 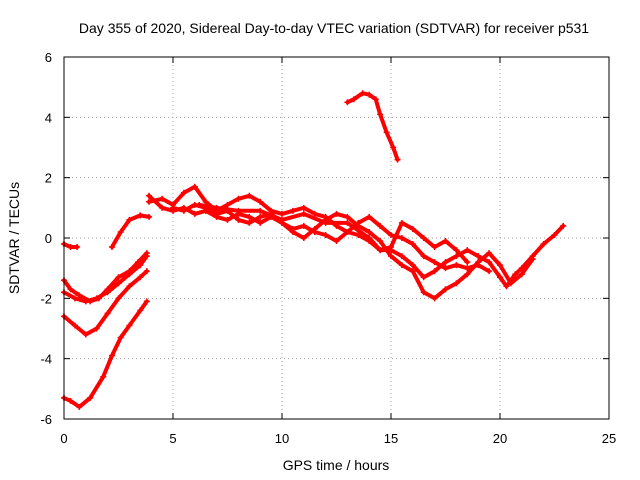 I want to click on x-tick-label: 5, so click(x=172, y=438).